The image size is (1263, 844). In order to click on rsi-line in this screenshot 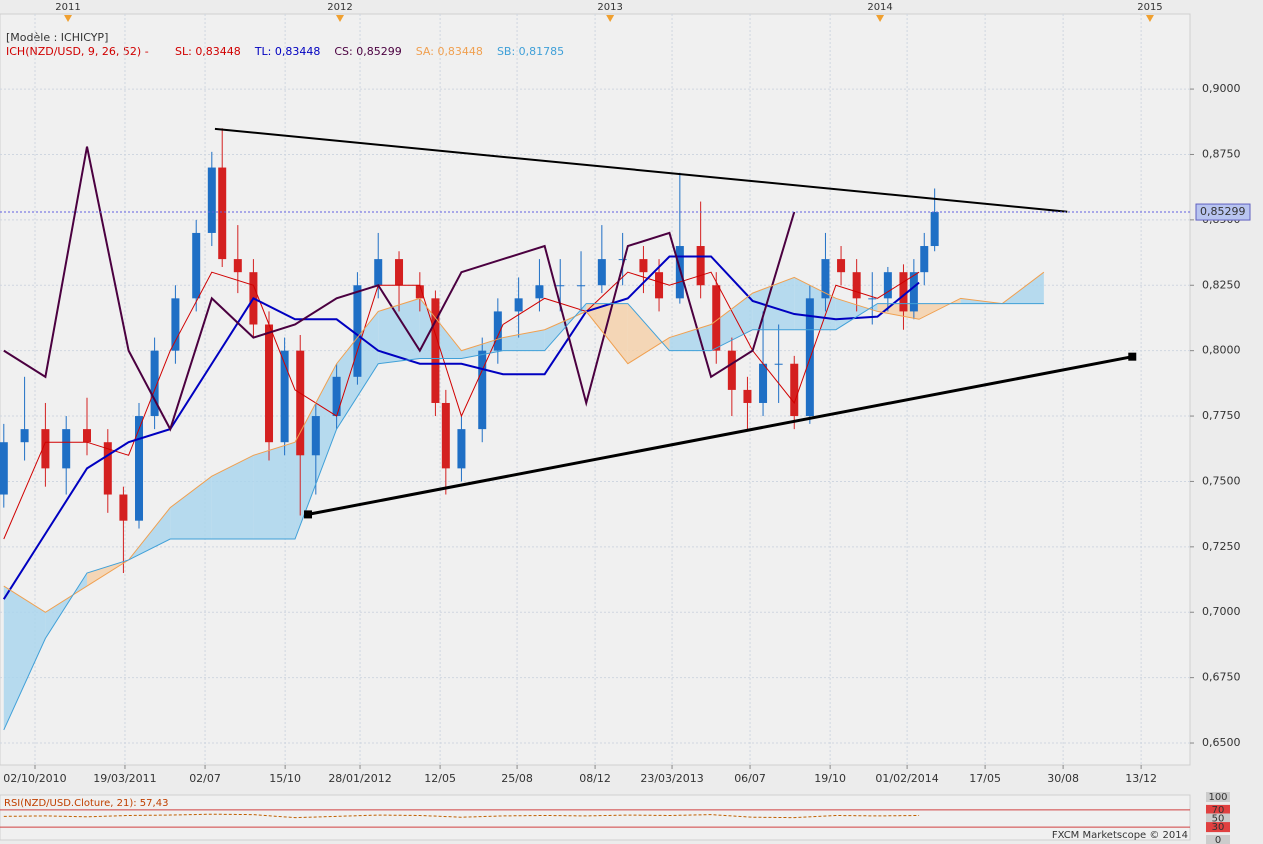, I will do `click(461, 816)`.